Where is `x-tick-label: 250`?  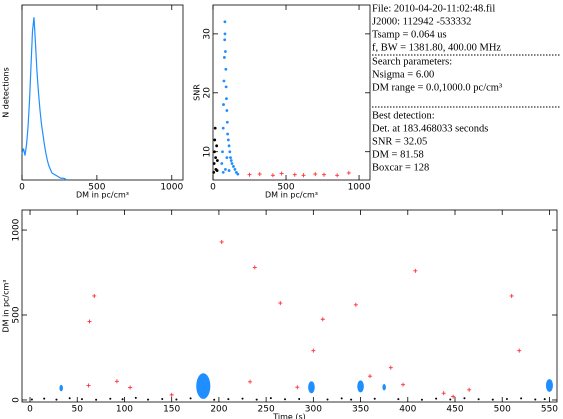 x-tick-label: 250 is located at coordinates (266, 410).